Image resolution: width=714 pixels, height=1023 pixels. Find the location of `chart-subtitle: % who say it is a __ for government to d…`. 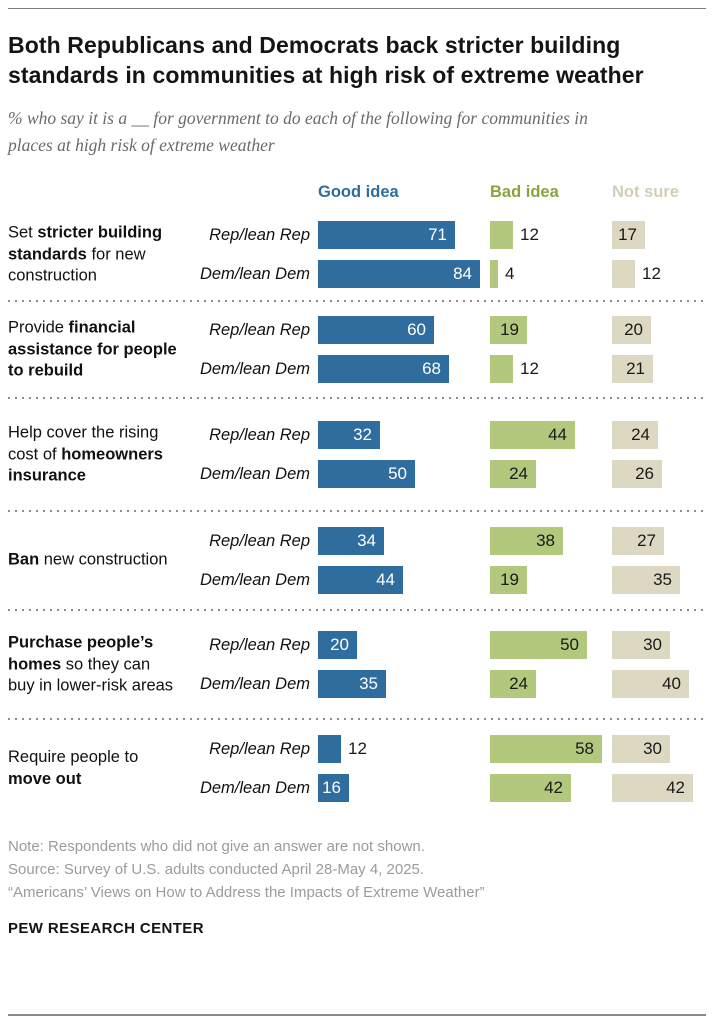

chart-subtitle: % who say it is a __ for government to d… is located at coordinates (298, 131).